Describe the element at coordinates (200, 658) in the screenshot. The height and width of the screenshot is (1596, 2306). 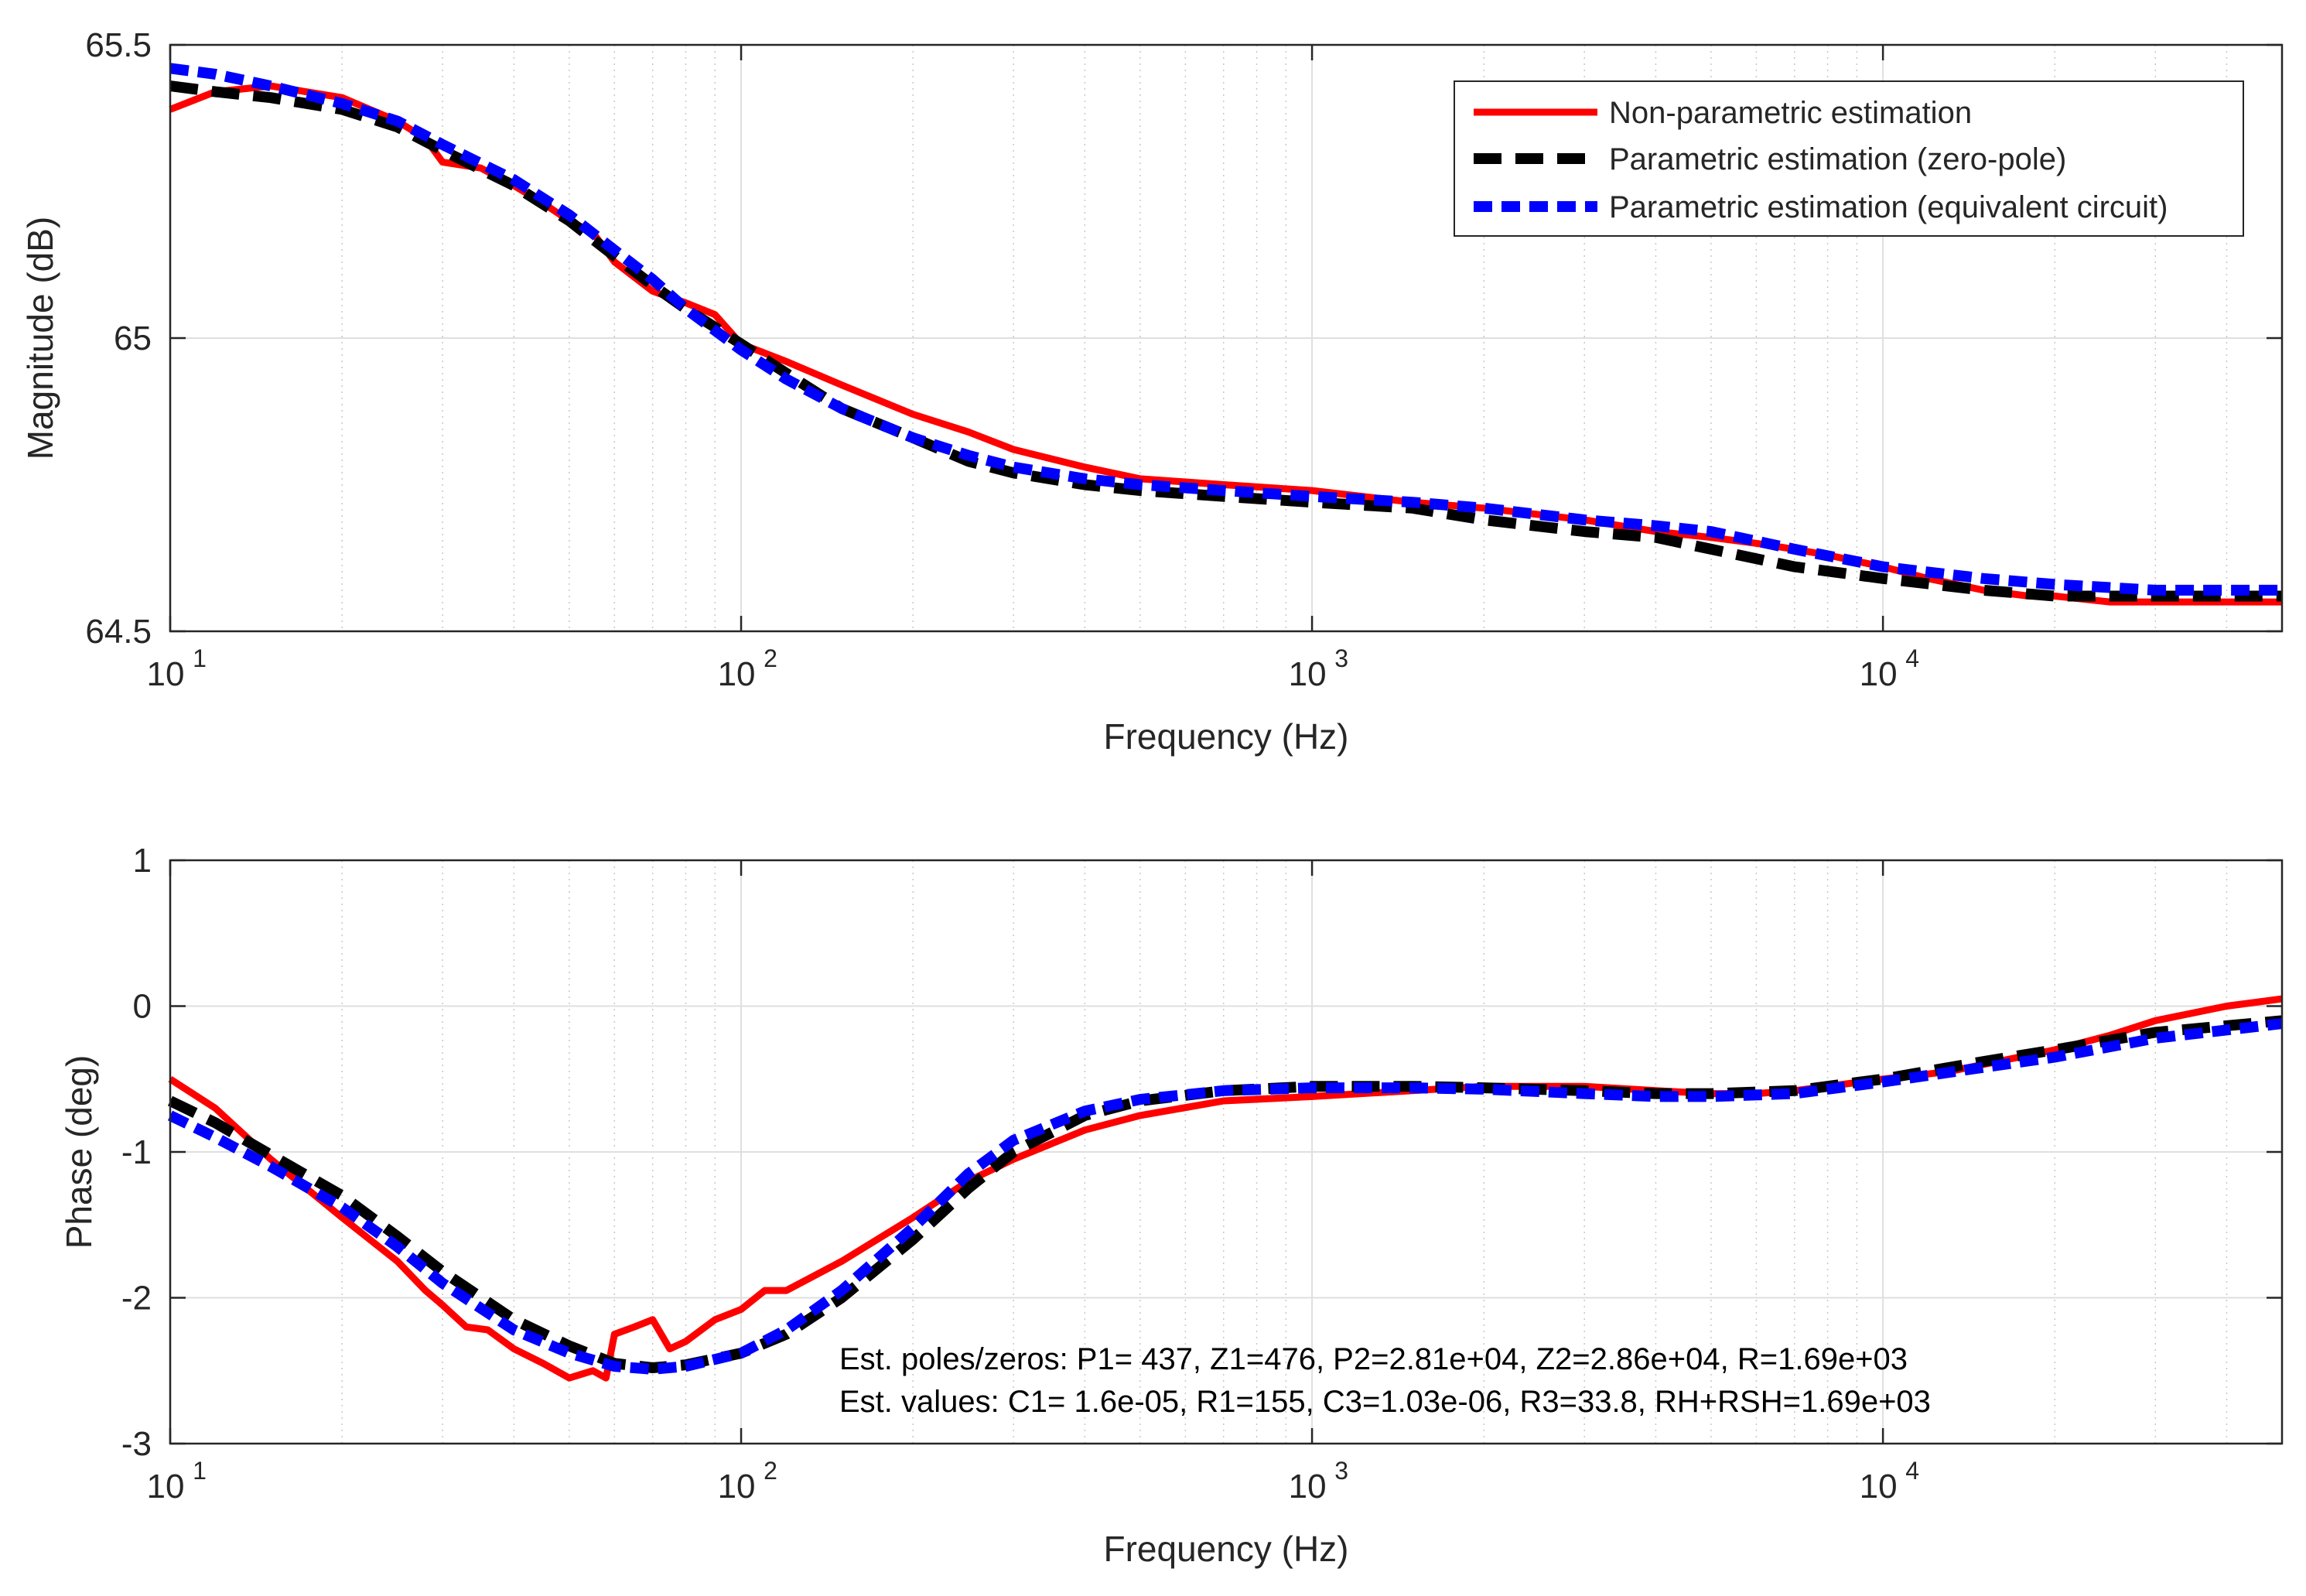
I see `magnitude-x-tick-label-exponent: 1` at that location.